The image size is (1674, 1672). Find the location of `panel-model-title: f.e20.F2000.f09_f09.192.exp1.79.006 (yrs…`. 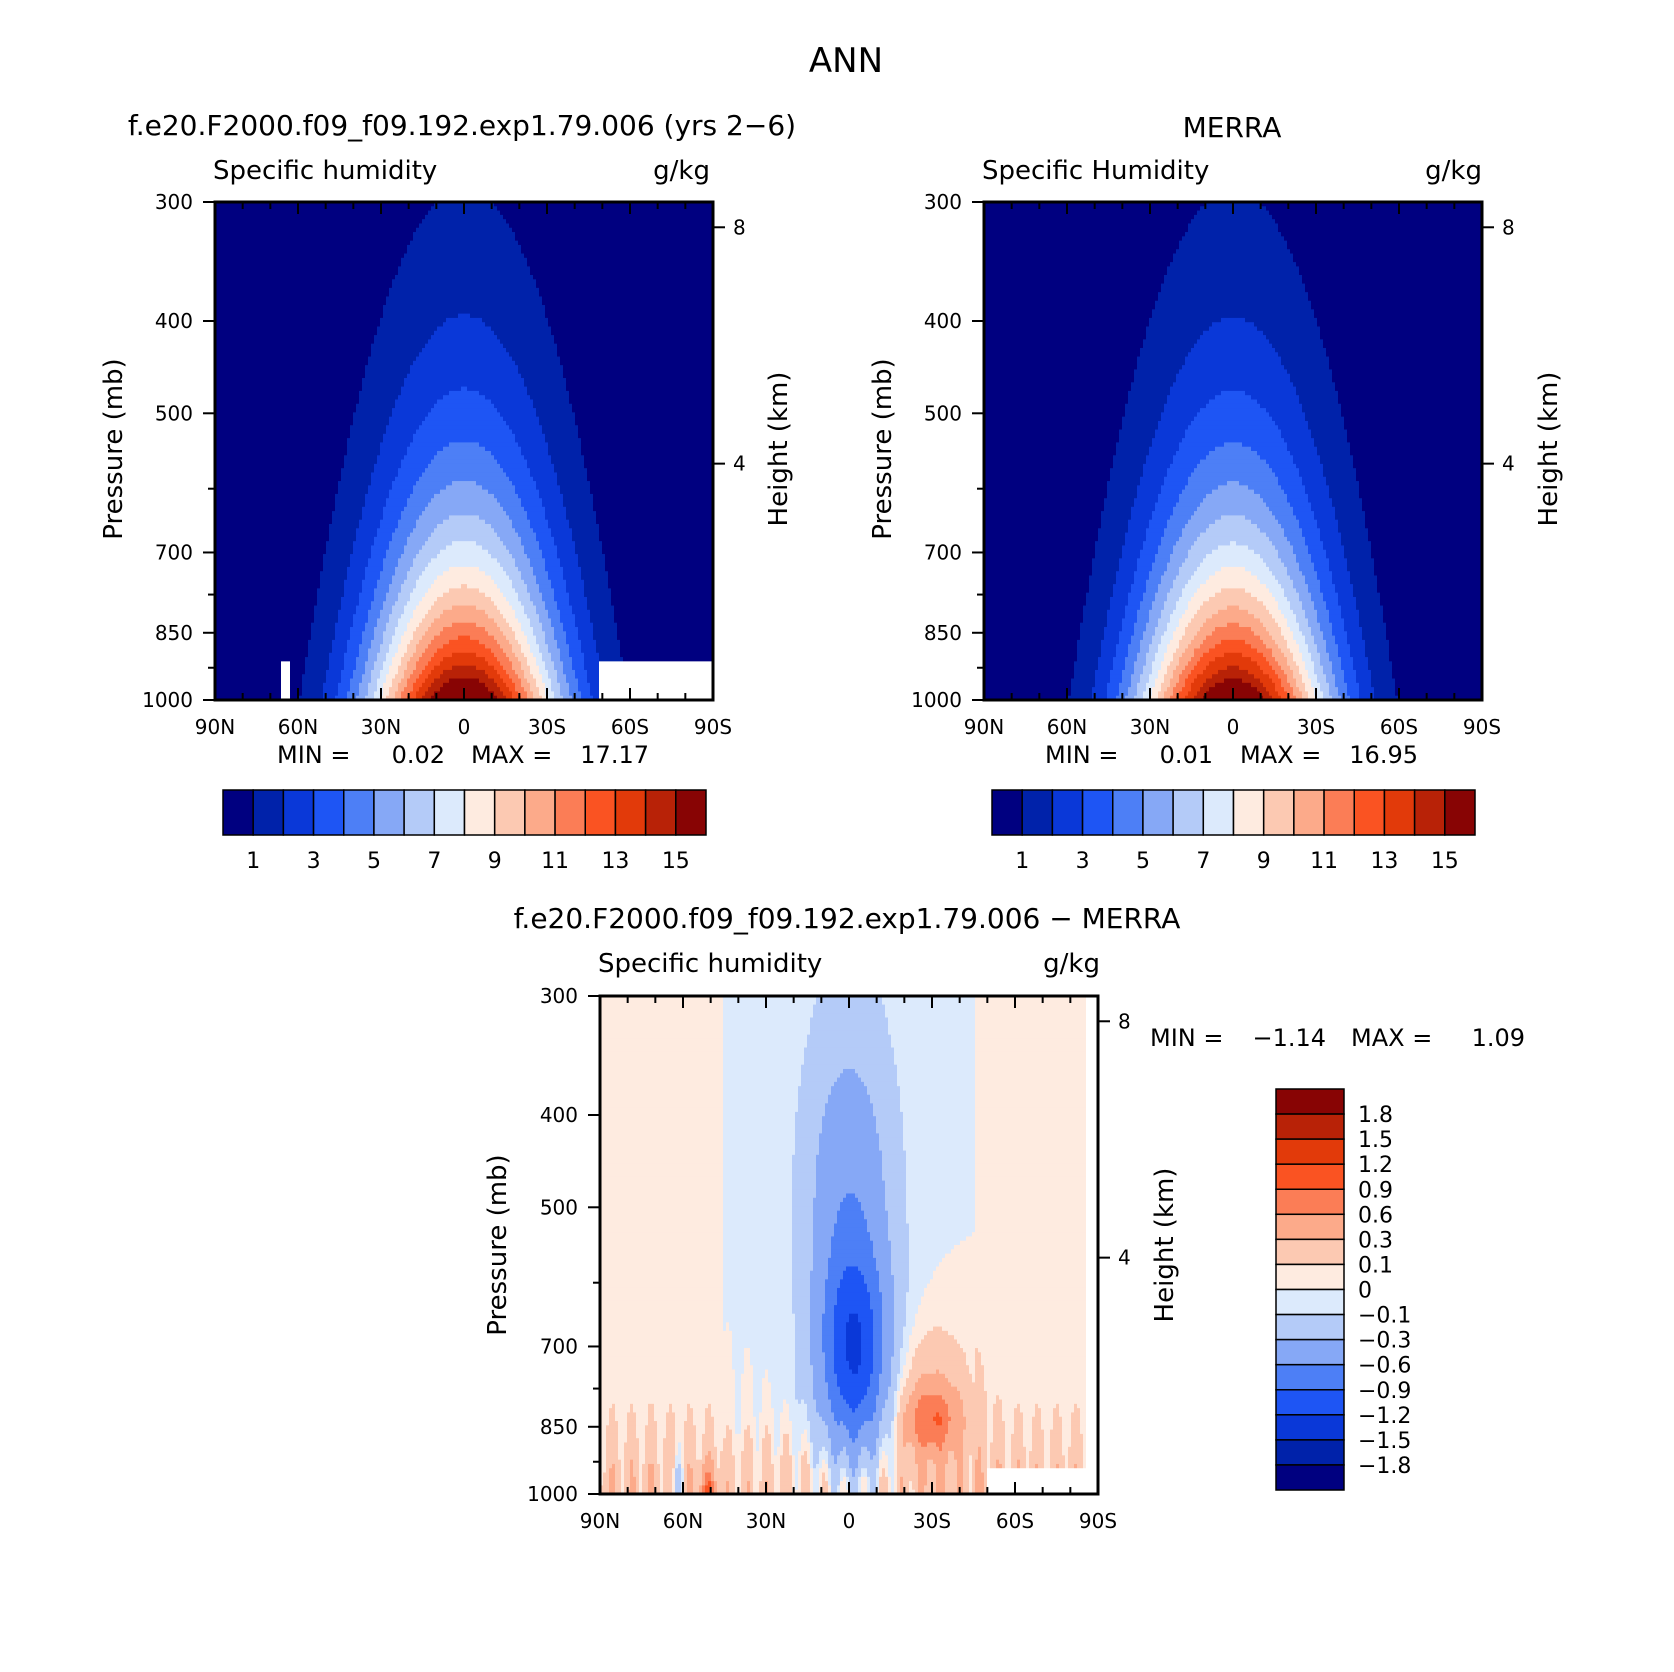

panel-model-title: f.e20.F2000.f09_f09.192.exp1.79.006 (yrs… is located at coordinates (462, 125).